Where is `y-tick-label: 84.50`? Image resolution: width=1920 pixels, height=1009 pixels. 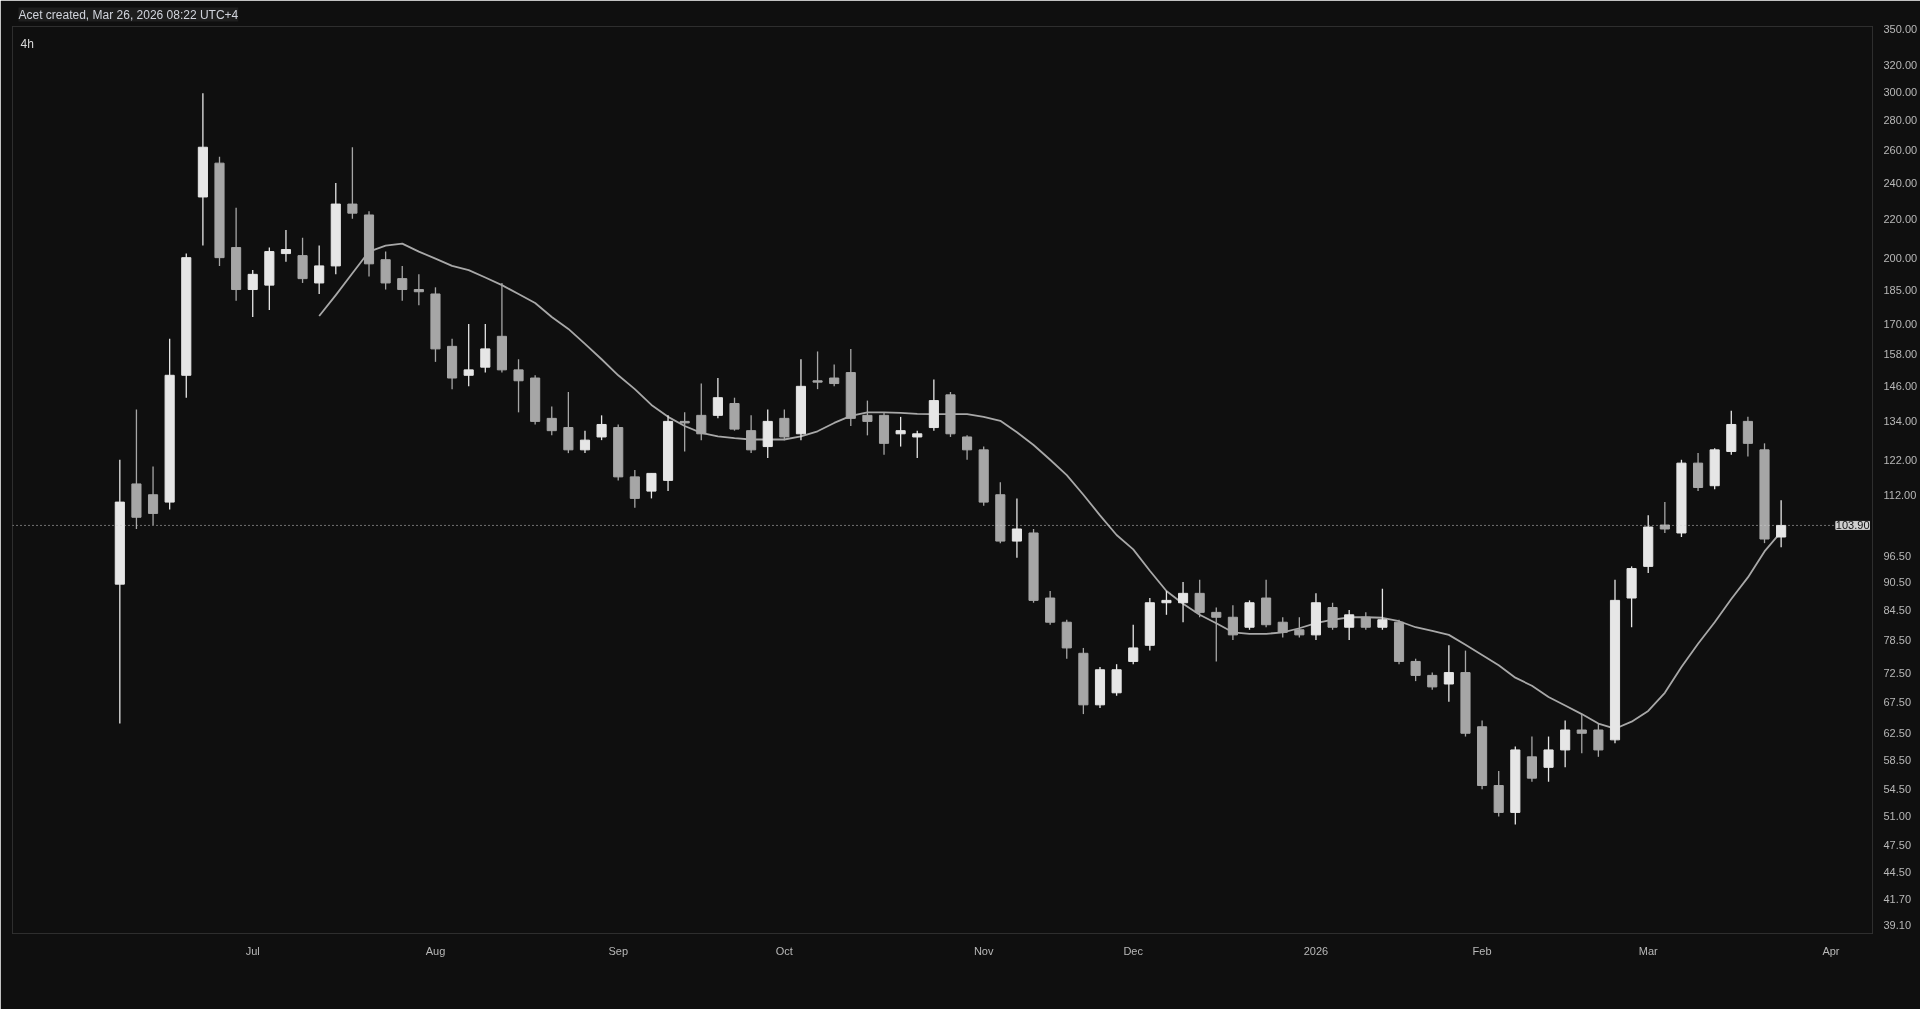
y-tick-label: 84.50 is located at coordinates (1897, 609).